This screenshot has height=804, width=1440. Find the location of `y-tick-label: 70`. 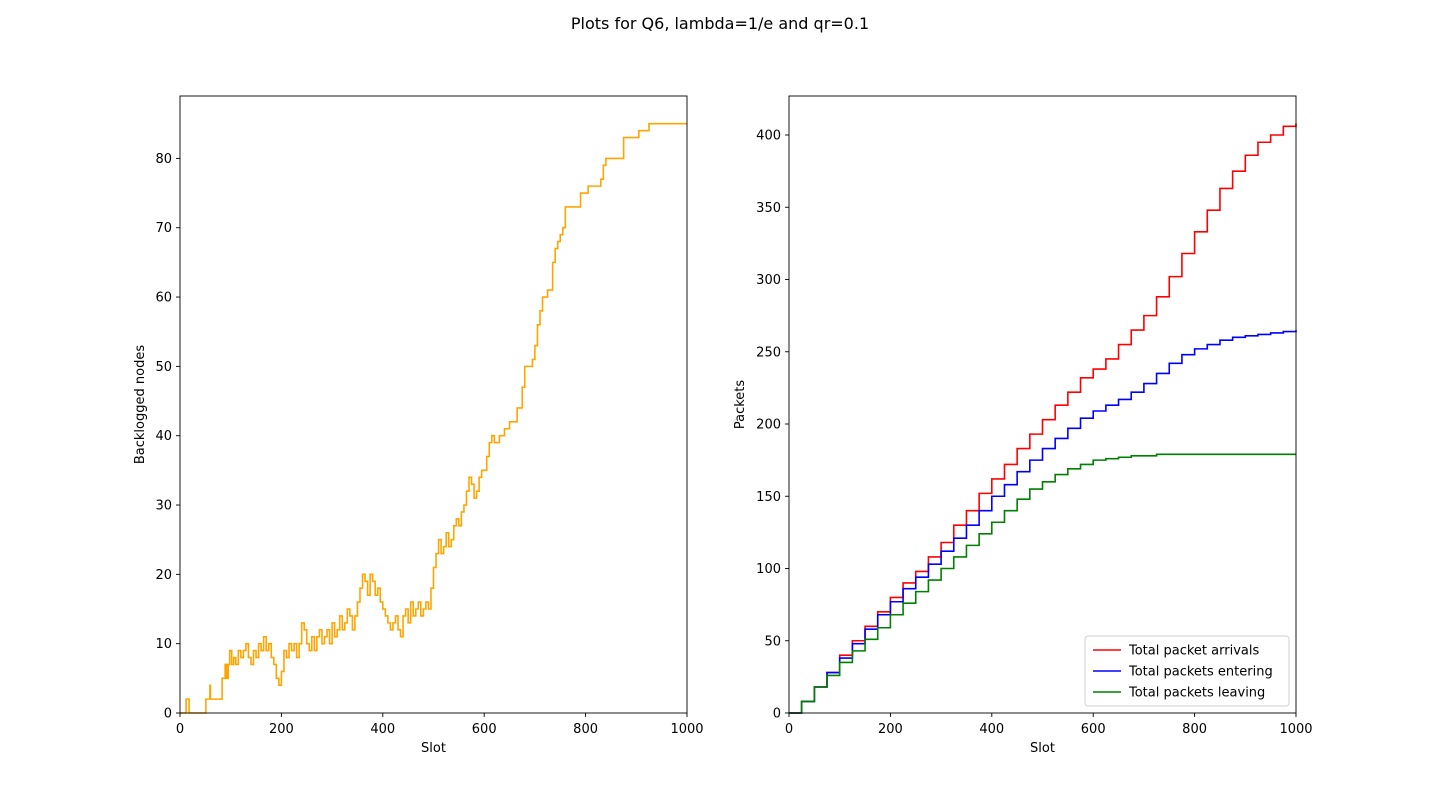

y-tick-label: 70 is located at coordinates (163, 228).